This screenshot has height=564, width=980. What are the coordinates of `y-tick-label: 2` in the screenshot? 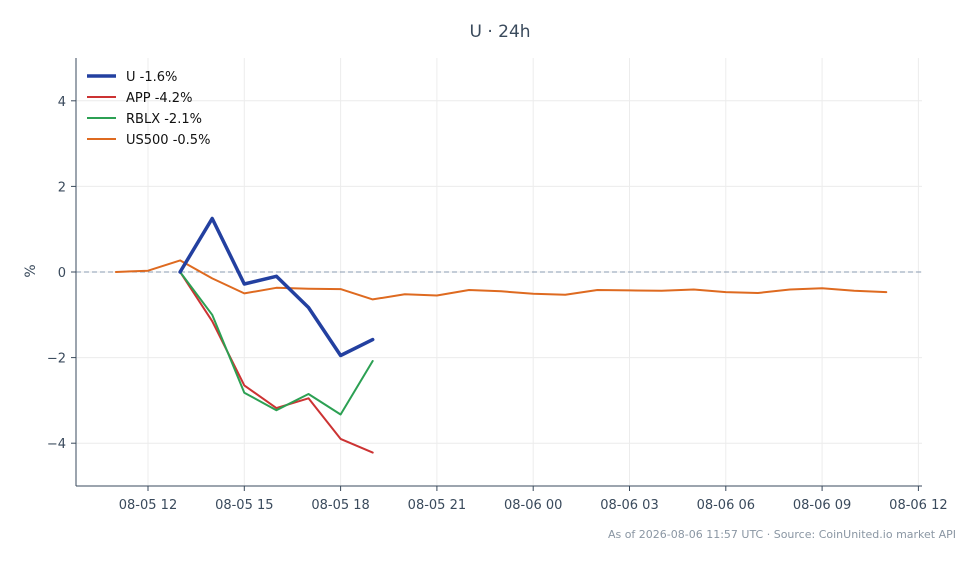 It's located at (62, 187).